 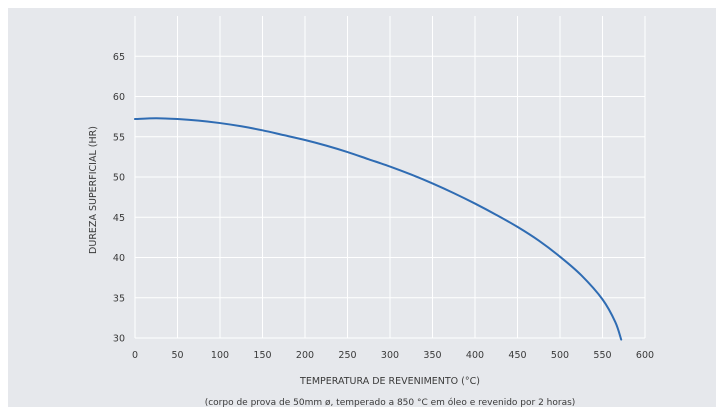 I want to click on x-tick-label: 0, so click(x=135, y=355).